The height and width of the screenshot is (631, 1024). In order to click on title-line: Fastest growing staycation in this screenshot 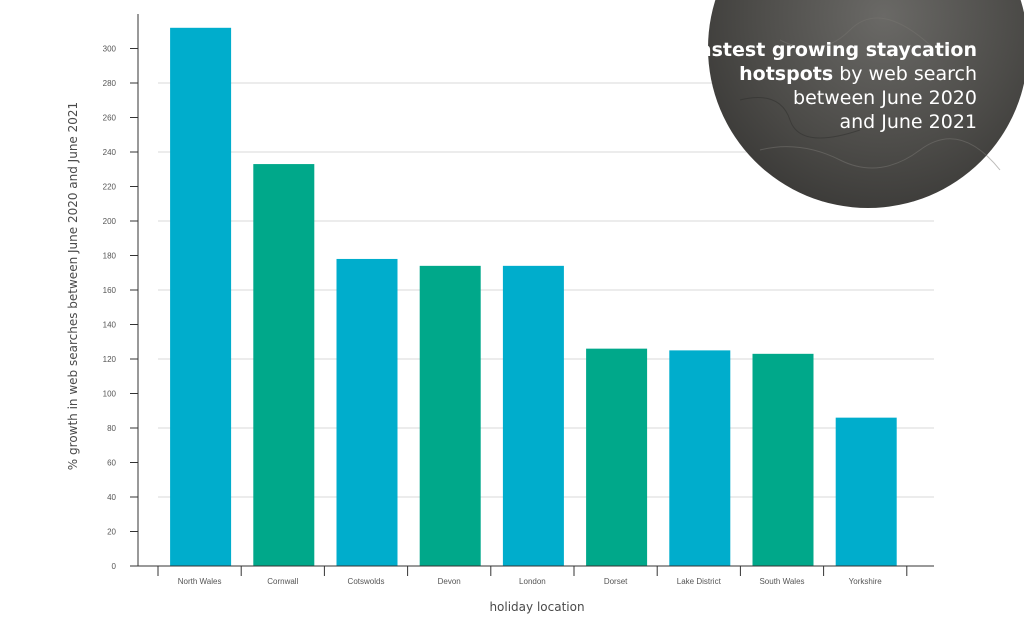, I will do `click(832, 50)`.